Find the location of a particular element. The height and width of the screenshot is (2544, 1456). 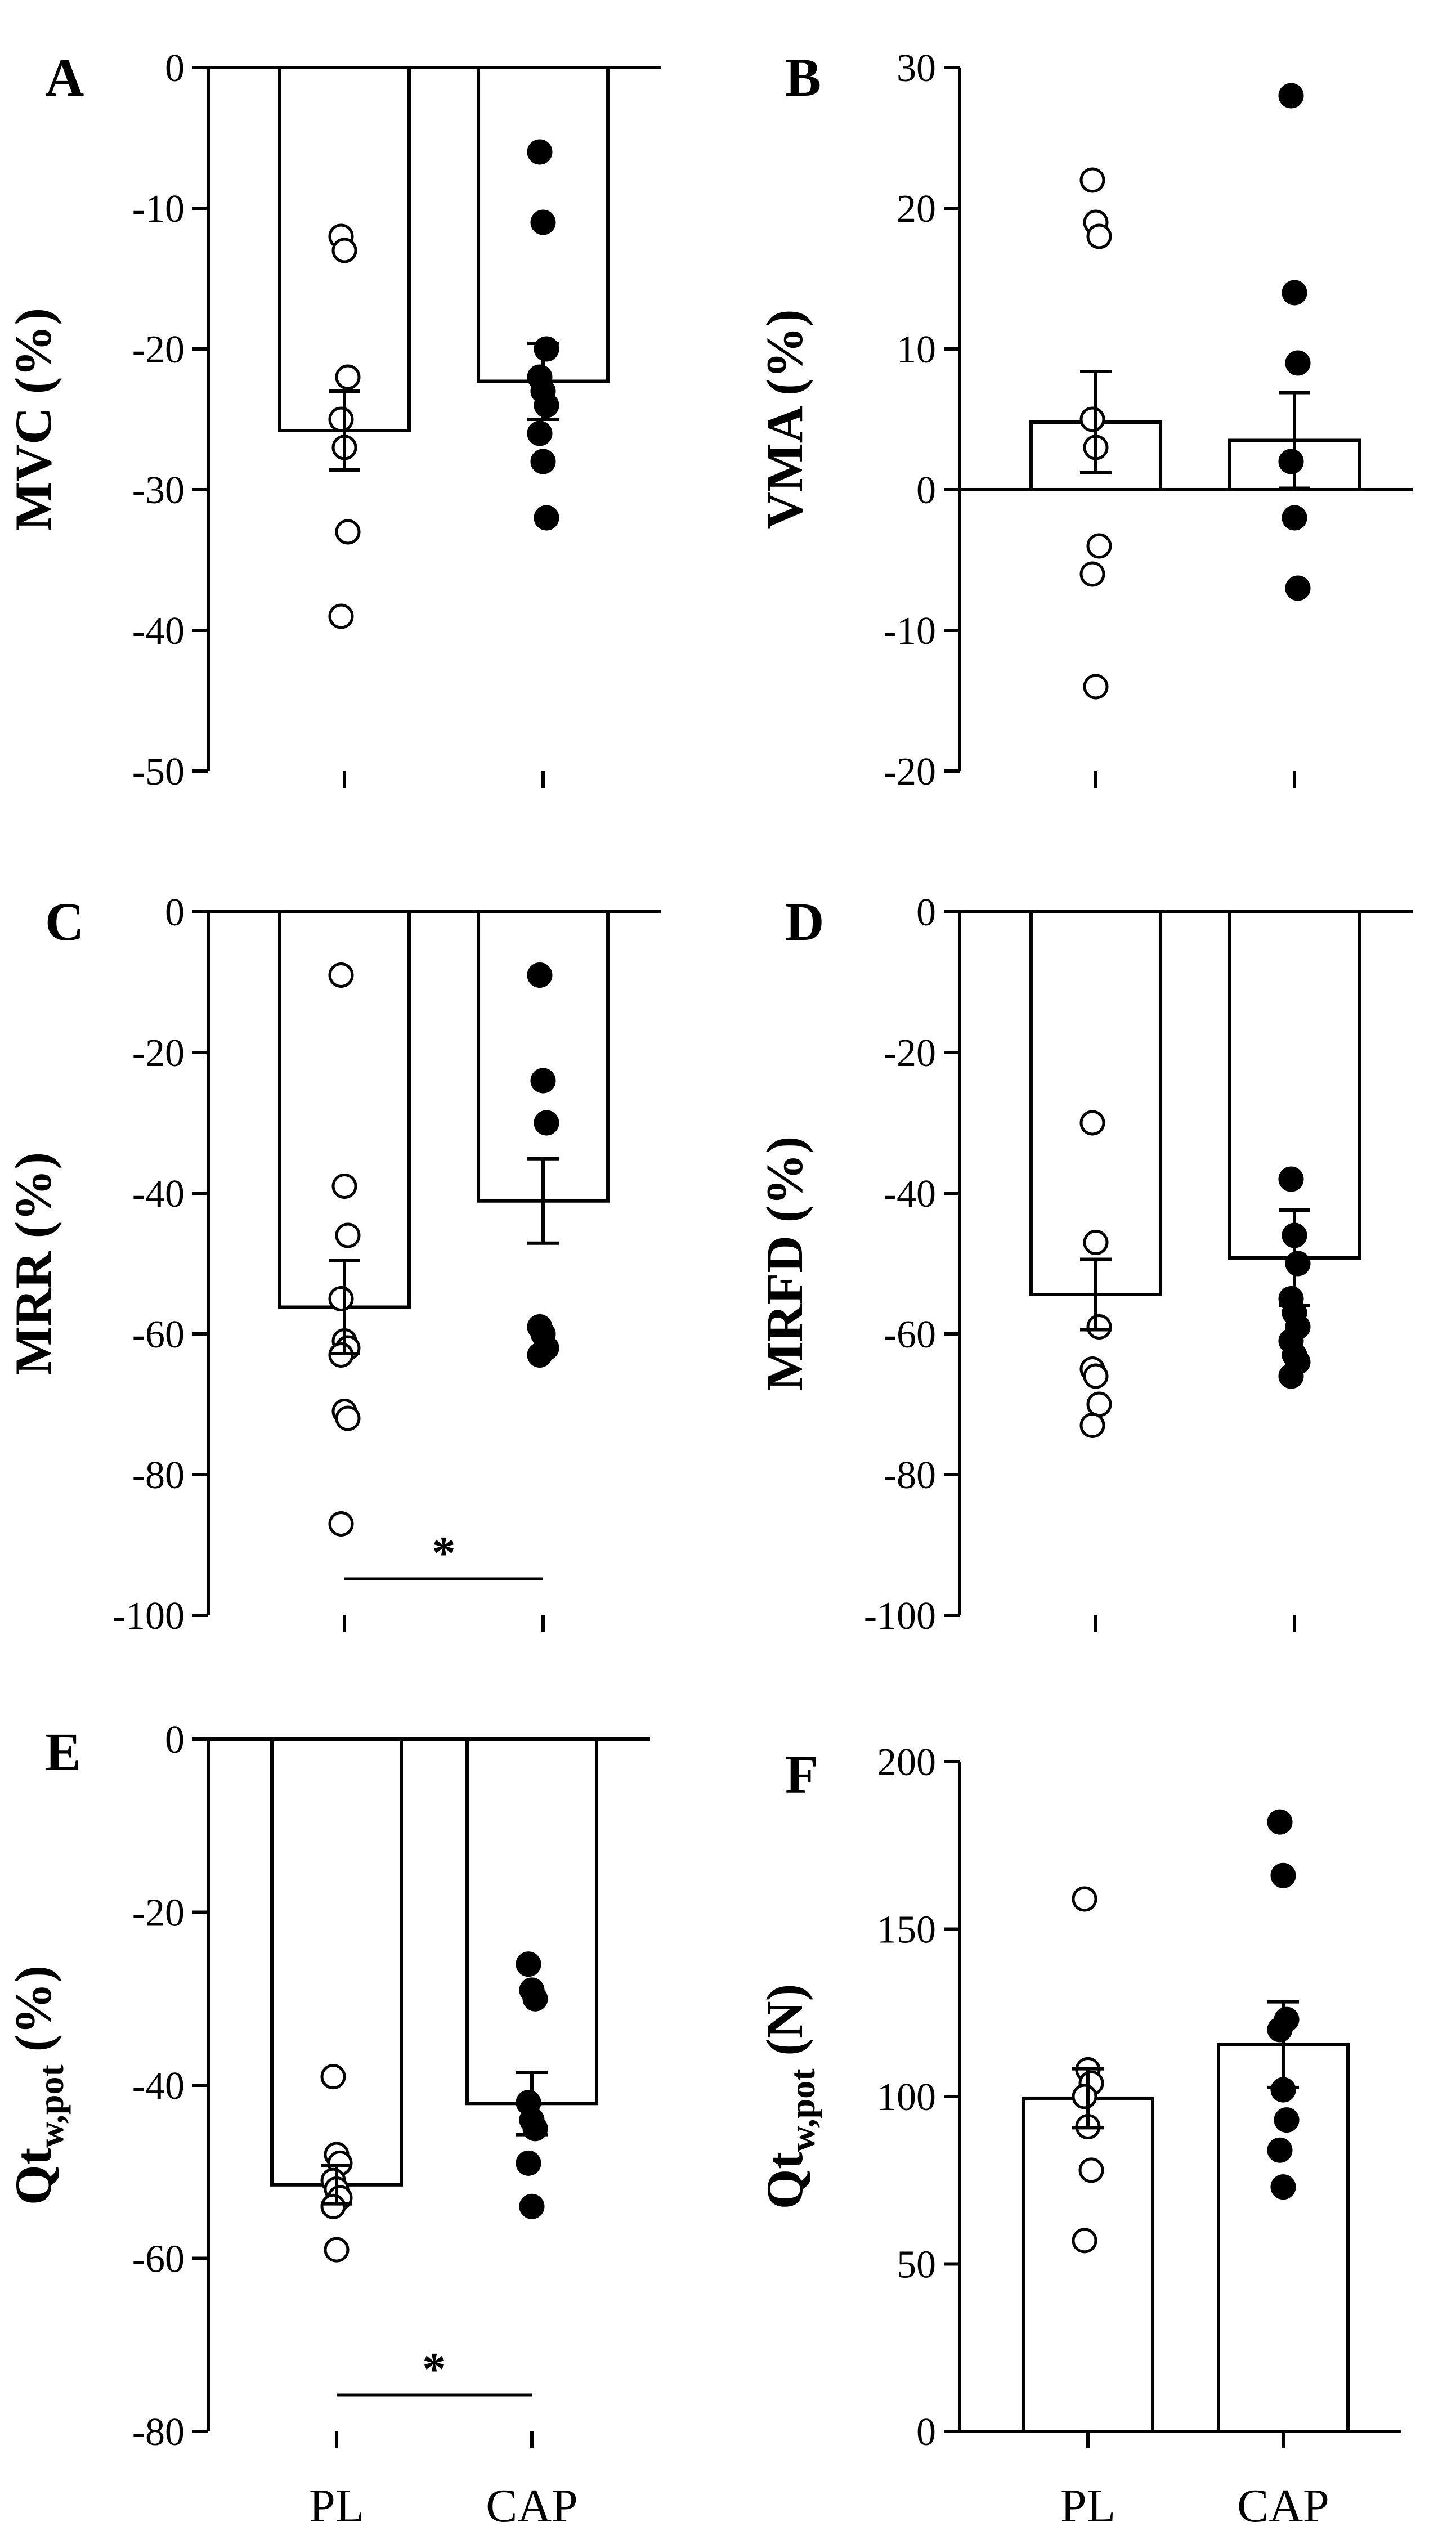

panel-letter: E is located at coordinates (63, 1752).